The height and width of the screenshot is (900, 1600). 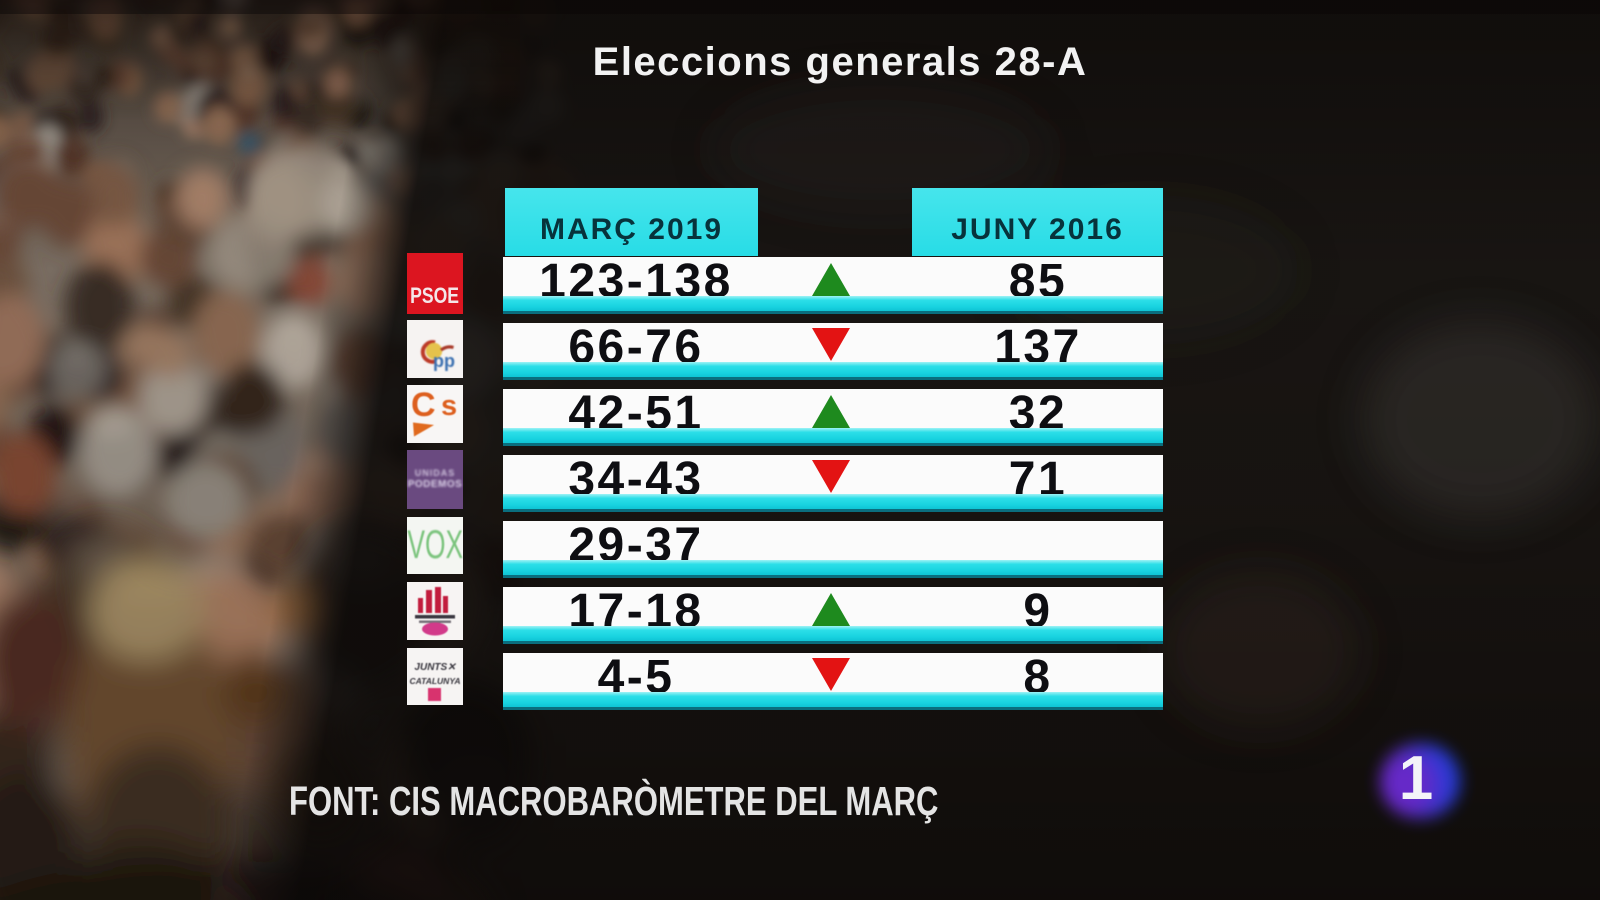 What do you see at coordinates (435, 681) in the screenshot?
I see `svg-text: CATALUNYA` at bounding box center [435, 681].